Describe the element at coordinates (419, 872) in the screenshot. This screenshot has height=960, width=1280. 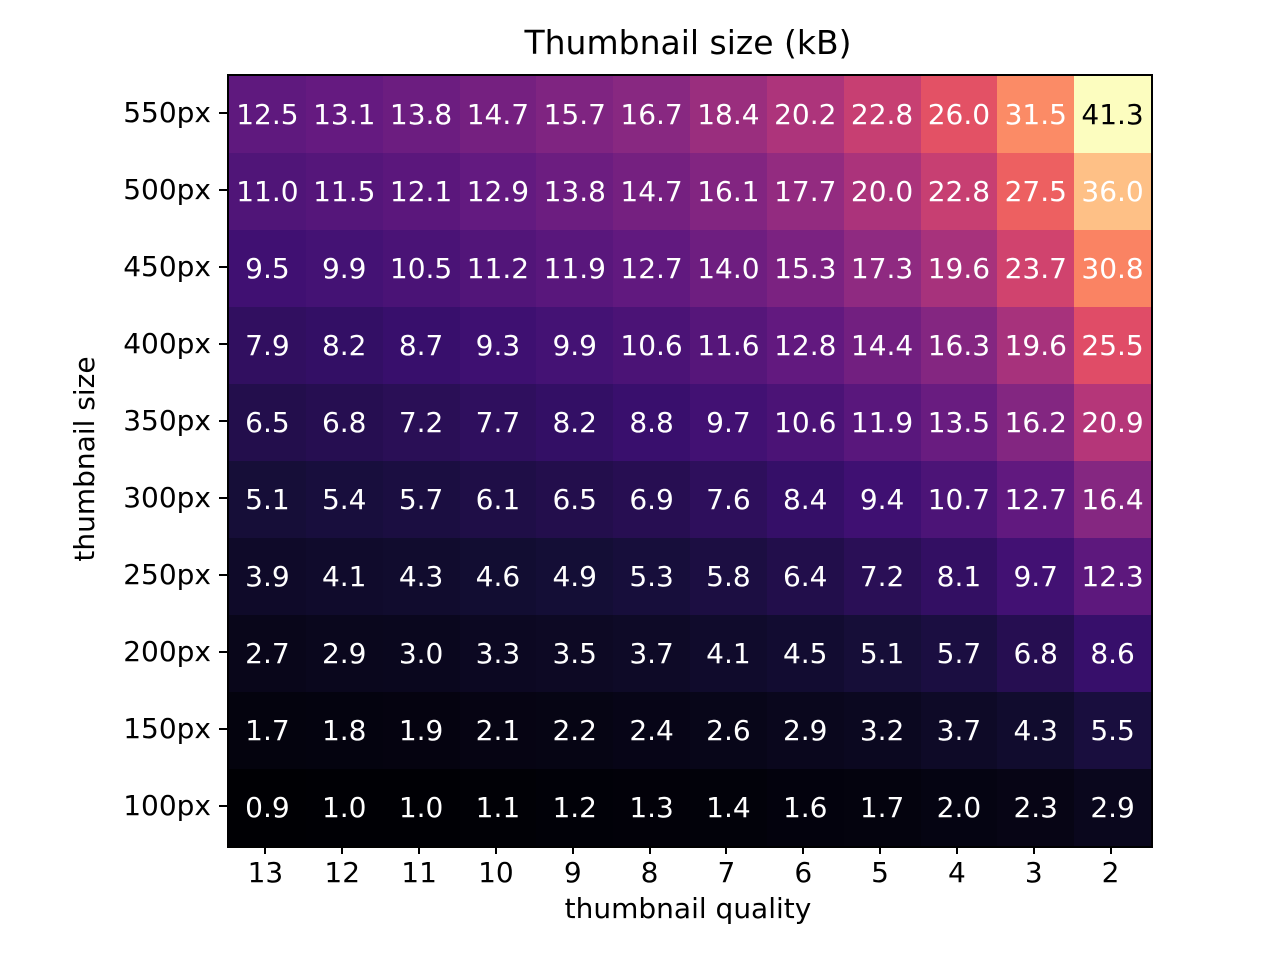
I see `x-tick-label: 11` at that location.